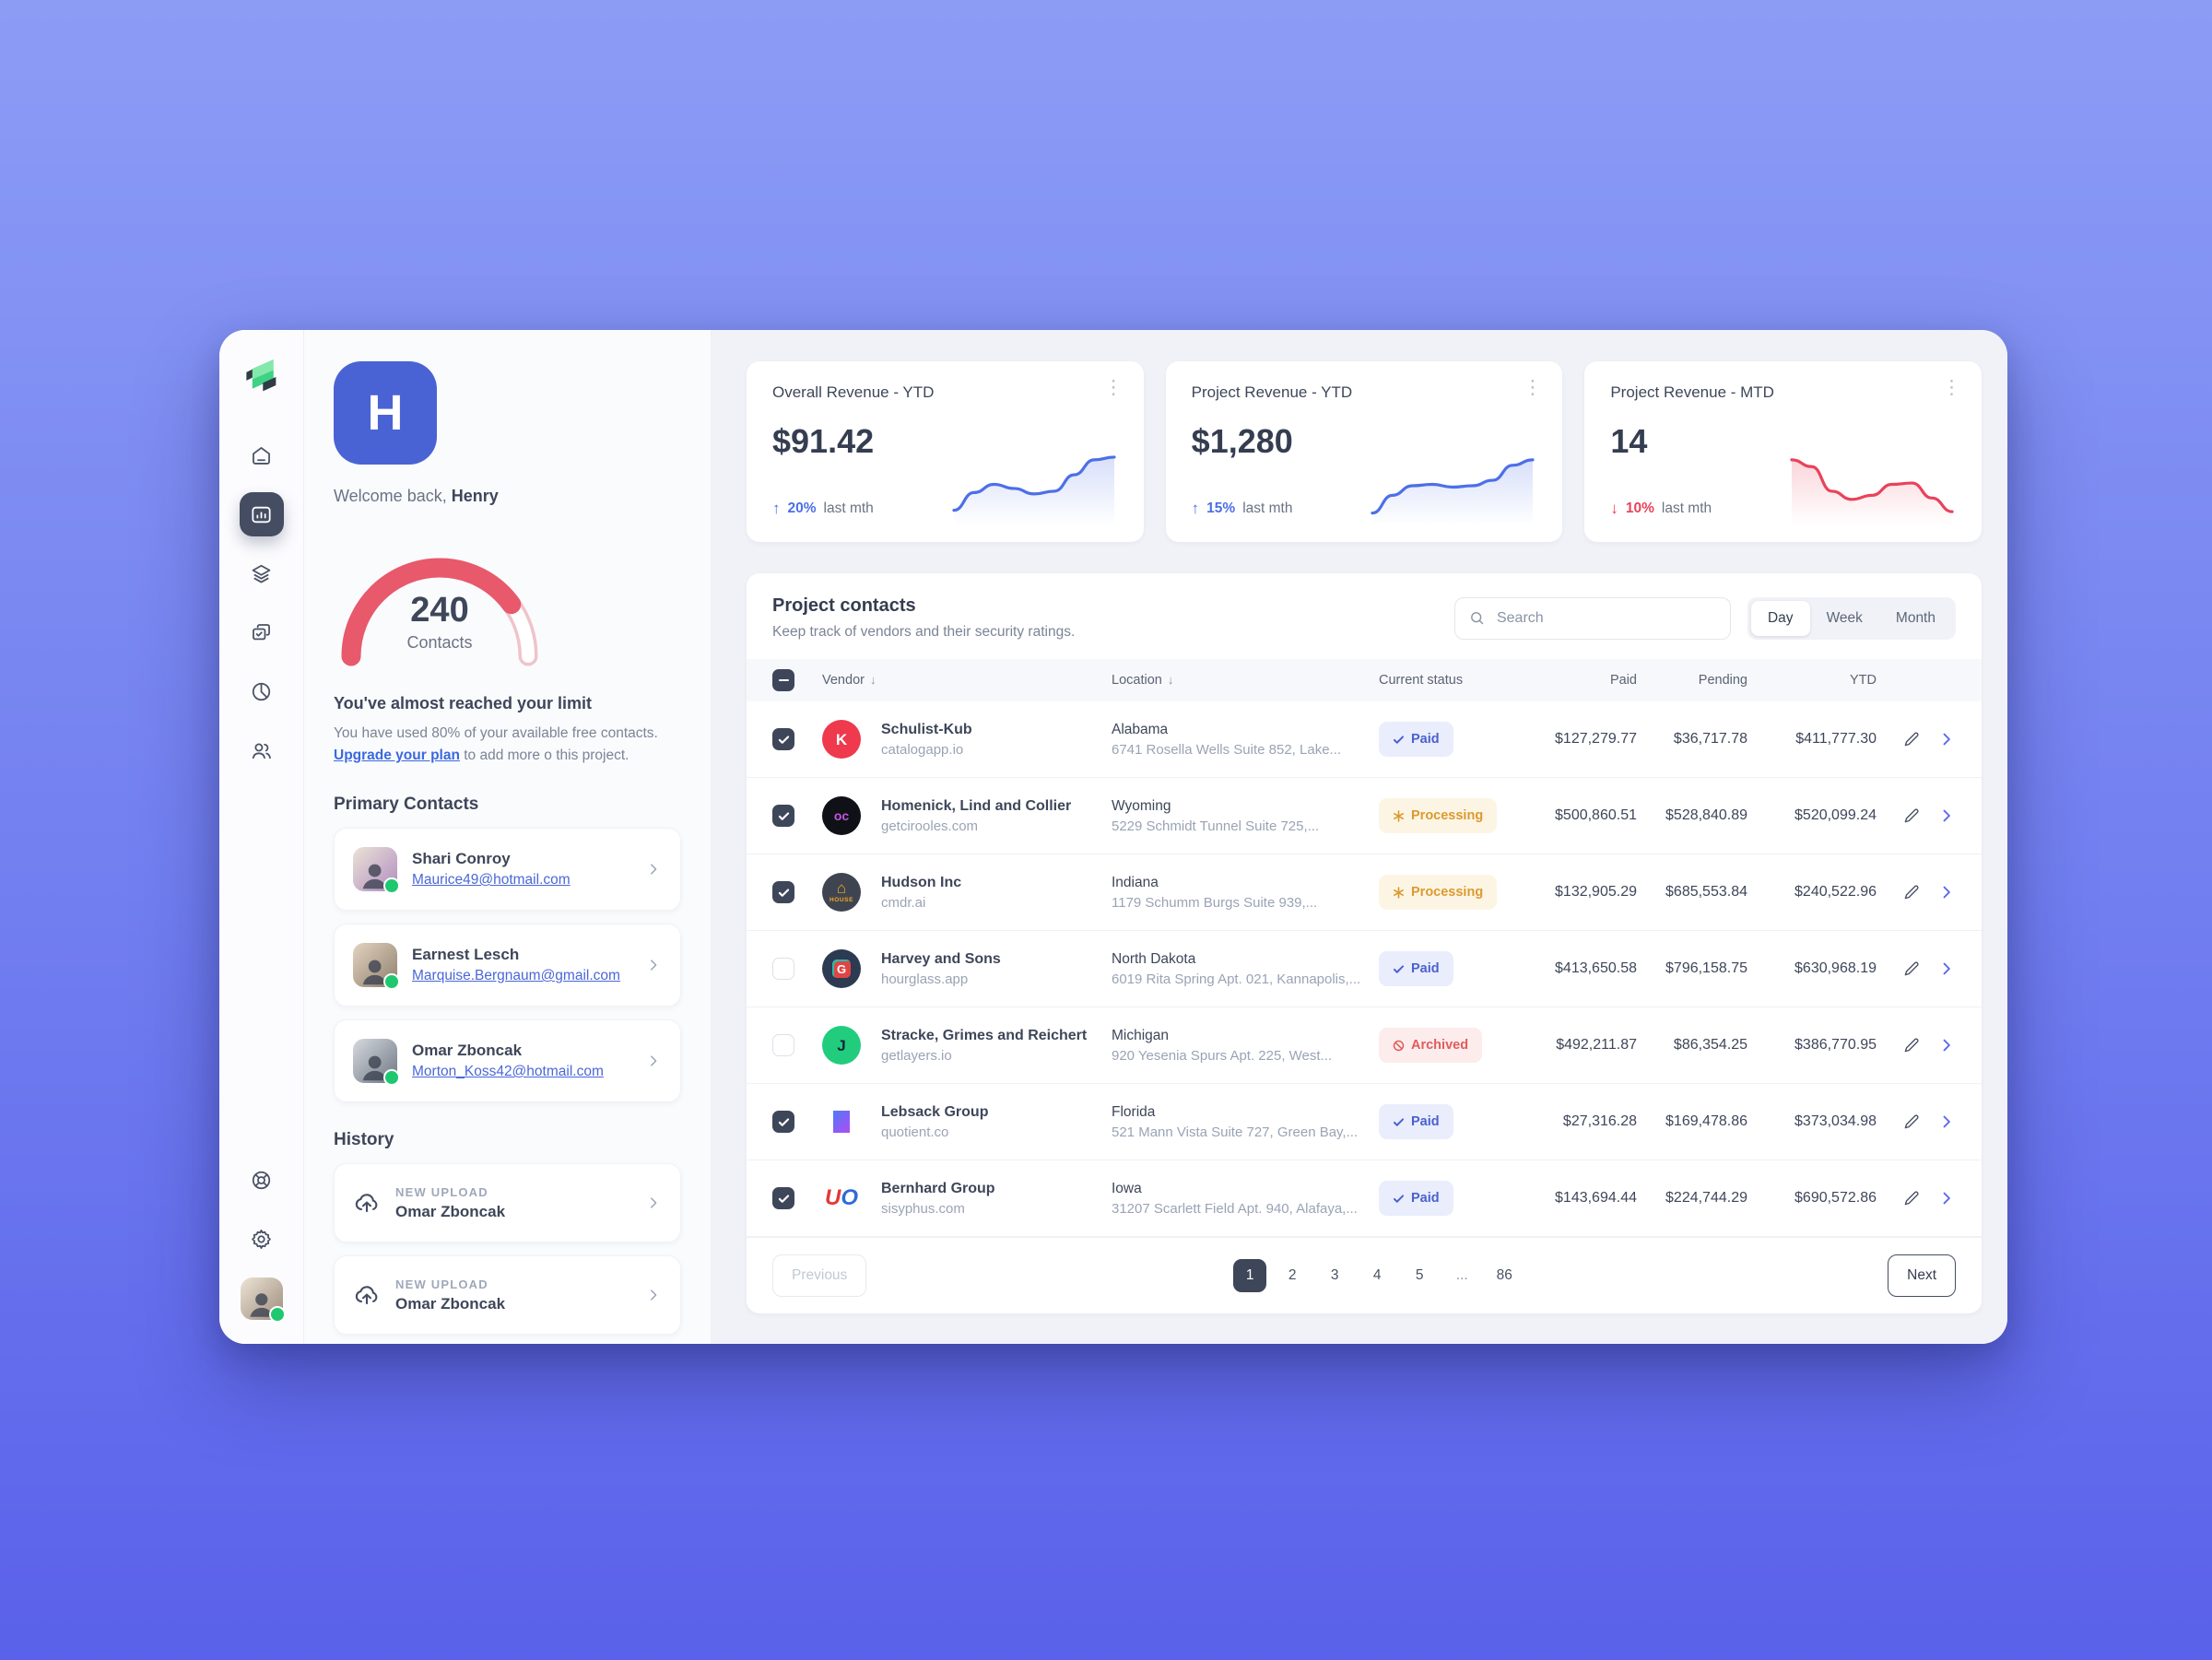  What do you see at coordinates (1706, 1198) in the screenshot?
I see `pending-amount: $224,744.29` at bounding box center [1706, 1198].